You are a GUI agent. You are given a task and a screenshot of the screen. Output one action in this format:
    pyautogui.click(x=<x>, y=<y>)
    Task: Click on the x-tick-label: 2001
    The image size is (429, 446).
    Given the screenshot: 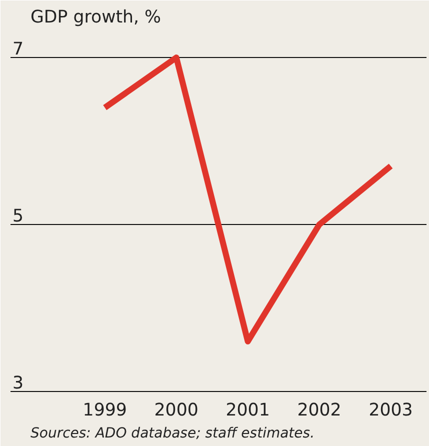 What is the action you would take?
    pyautogui.click(x=248, y=410)
    